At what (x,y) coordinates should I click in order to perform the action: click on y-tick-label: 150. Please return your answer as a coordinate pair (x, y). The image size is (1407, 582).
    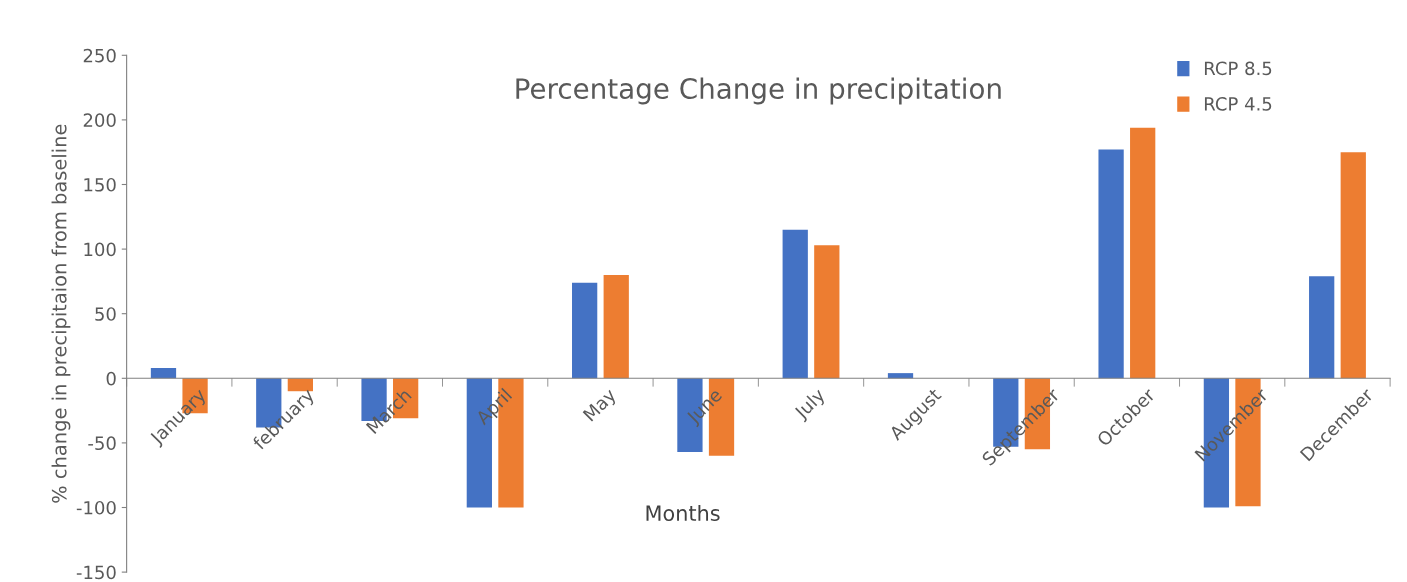
    Looking at the image, I should click on (100, 184).